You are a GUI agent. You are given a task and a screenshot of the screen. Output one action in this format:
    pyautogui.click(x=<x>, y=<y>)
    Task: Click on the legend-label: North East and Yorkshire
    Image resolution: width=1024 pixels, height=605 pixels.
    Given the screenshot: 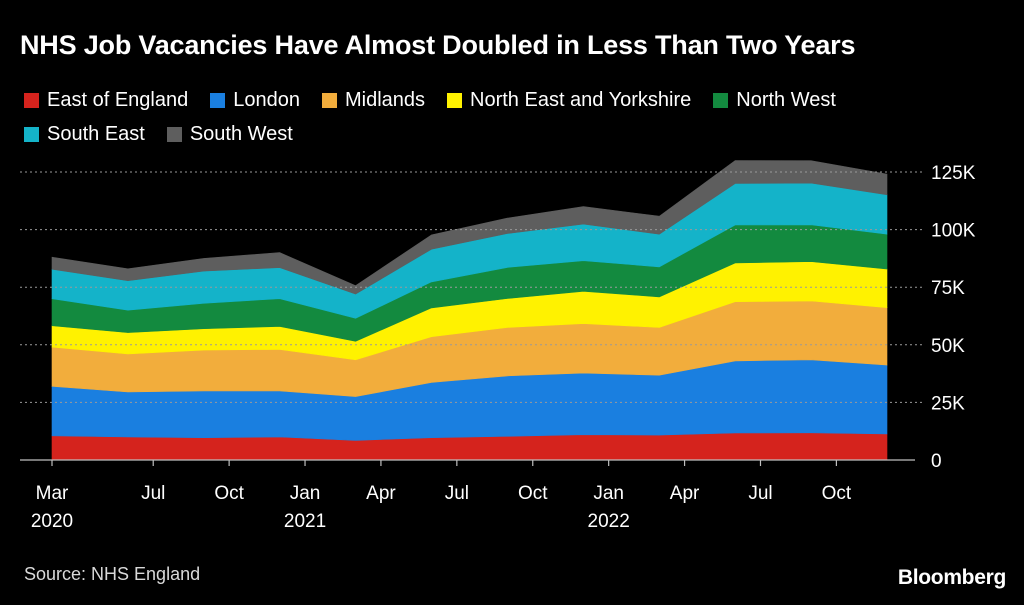 What is the action you would take?
    pyautogui.click(x=581, y=99)
    